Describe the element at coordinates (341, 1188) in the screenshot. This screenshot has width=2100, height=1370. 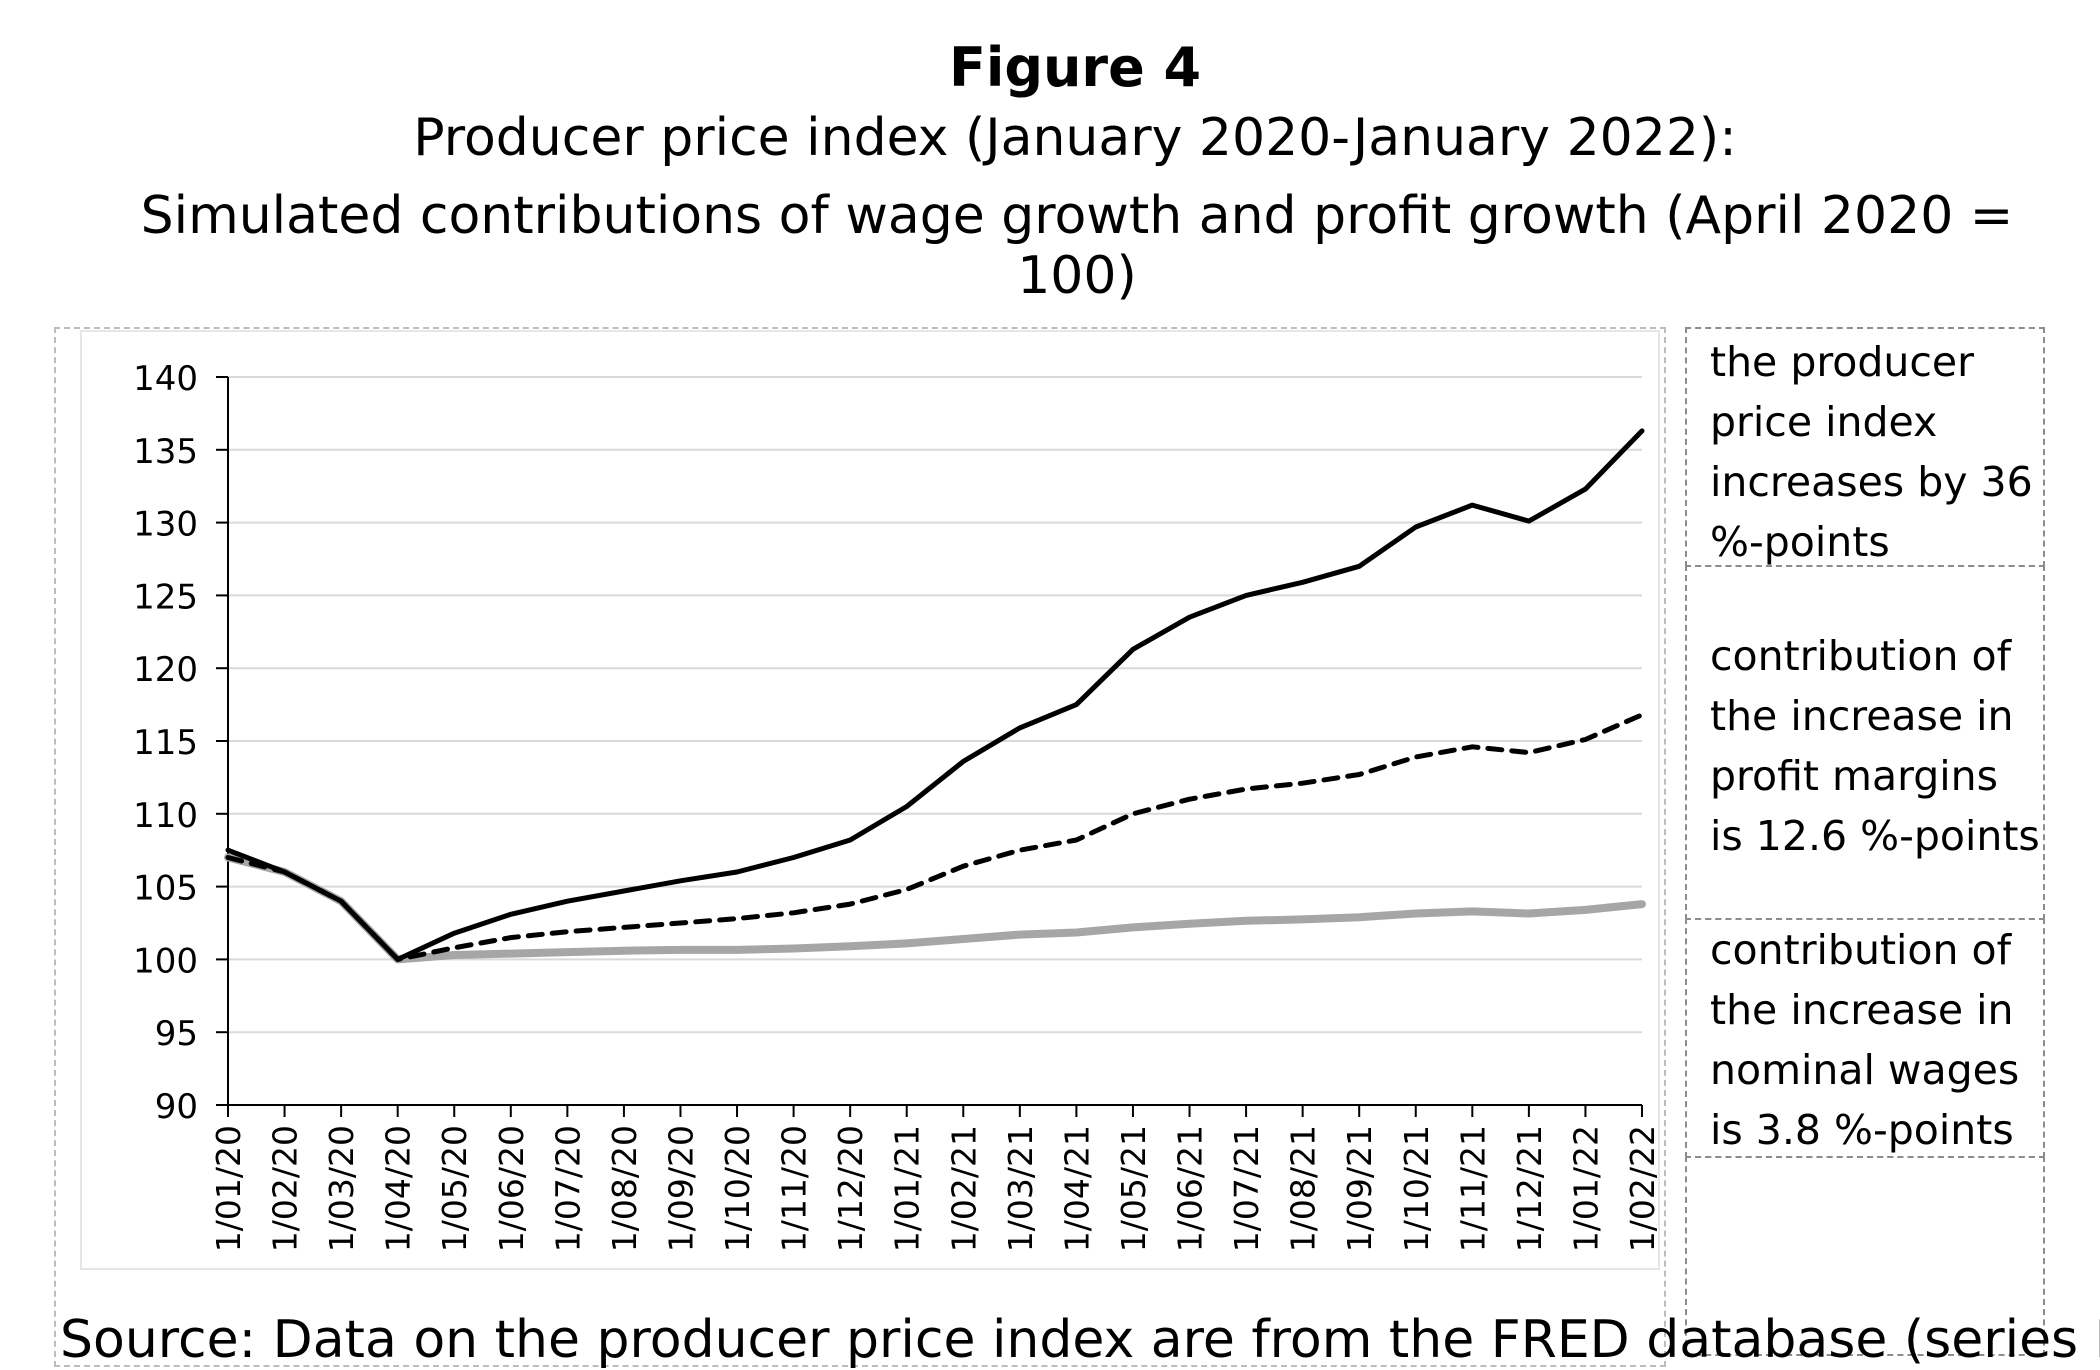
I see `x-tick-label: 1/03/20` at that location.